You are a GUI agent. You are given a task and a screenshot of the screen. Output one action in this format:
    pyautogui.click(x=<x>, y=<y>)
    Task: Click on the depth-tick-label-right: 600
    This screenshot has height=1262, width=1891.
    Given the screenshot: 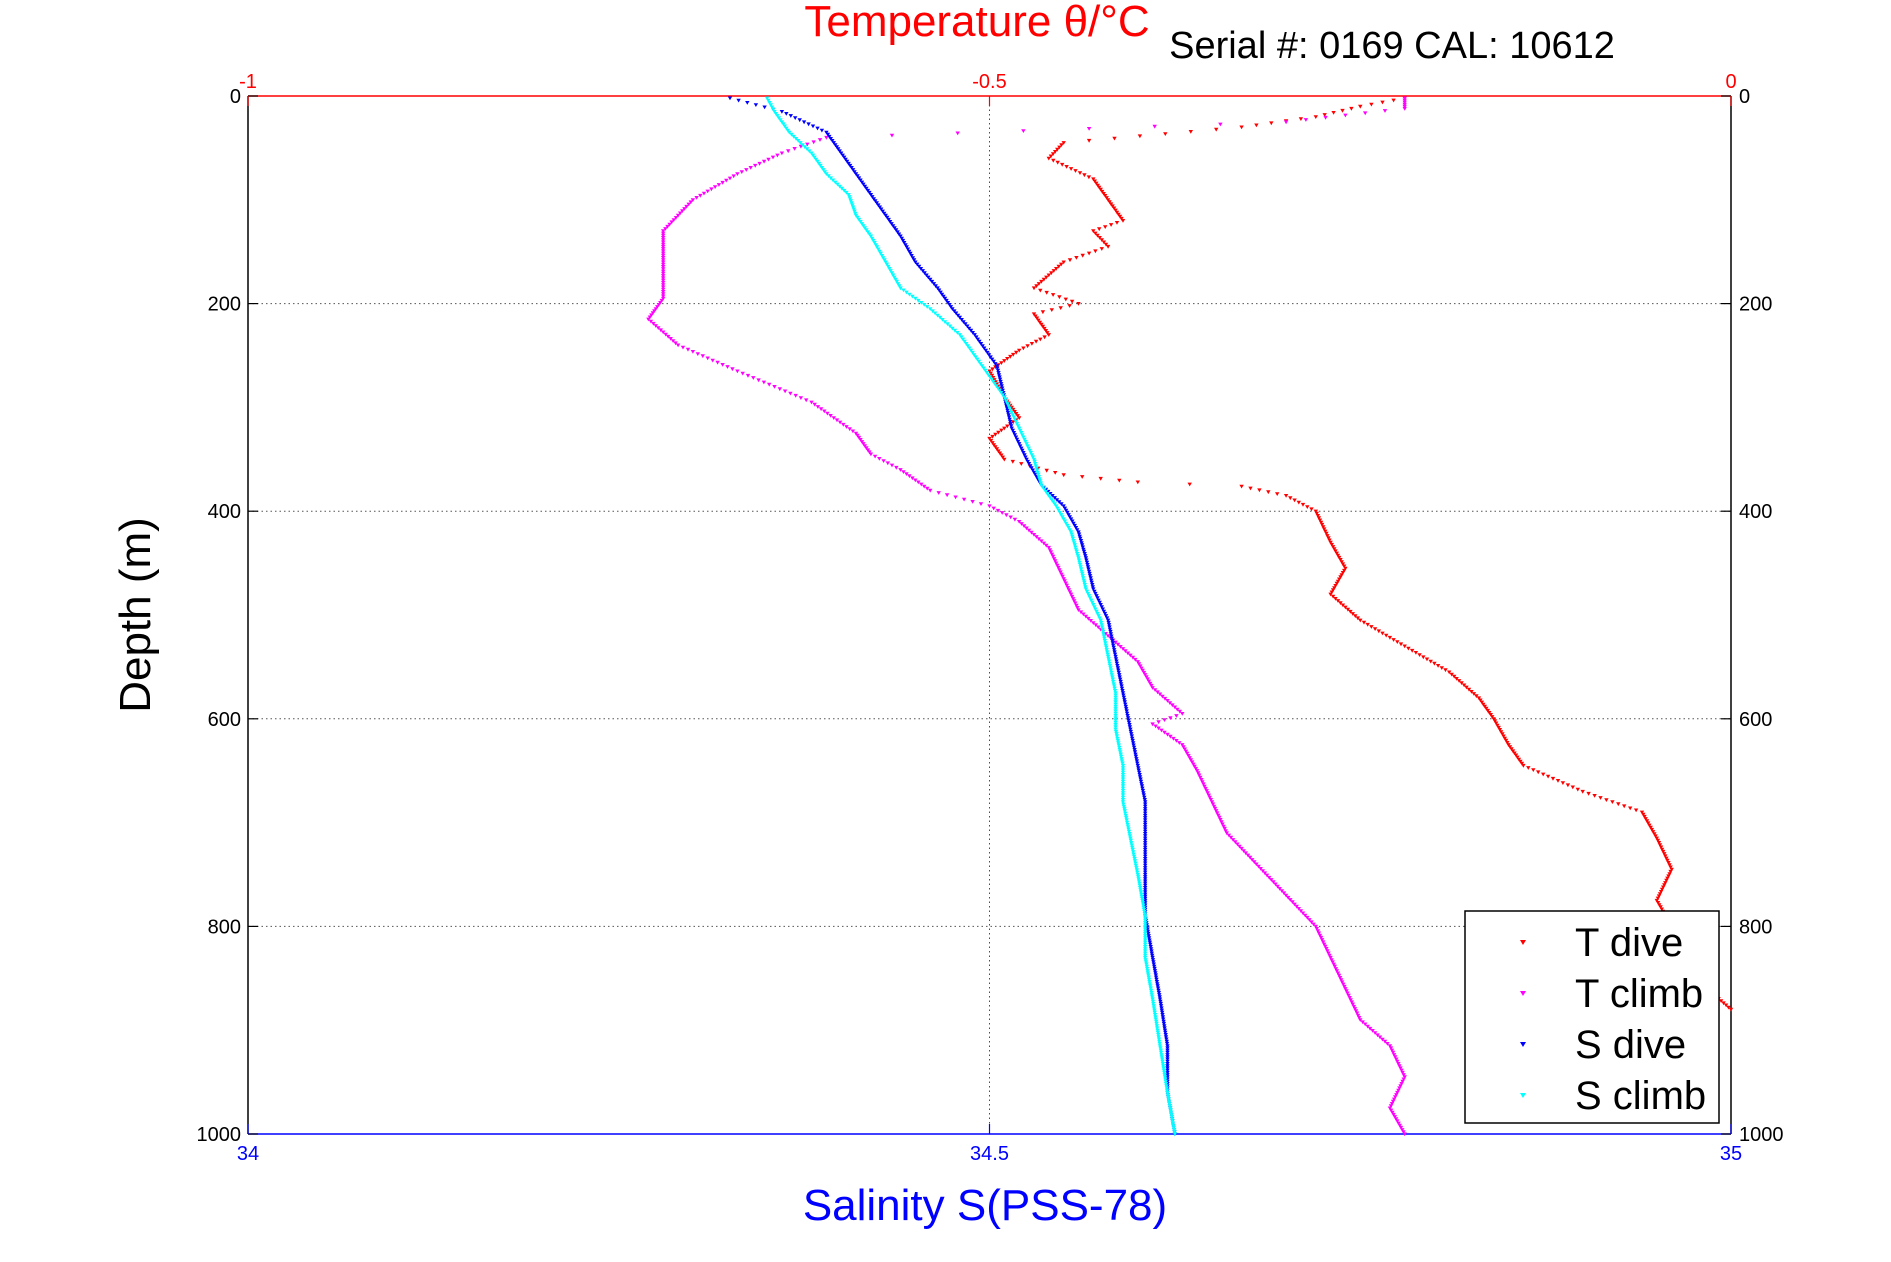 What is the action you would take?
    pyautogui.click(x=1755, y=720)
    